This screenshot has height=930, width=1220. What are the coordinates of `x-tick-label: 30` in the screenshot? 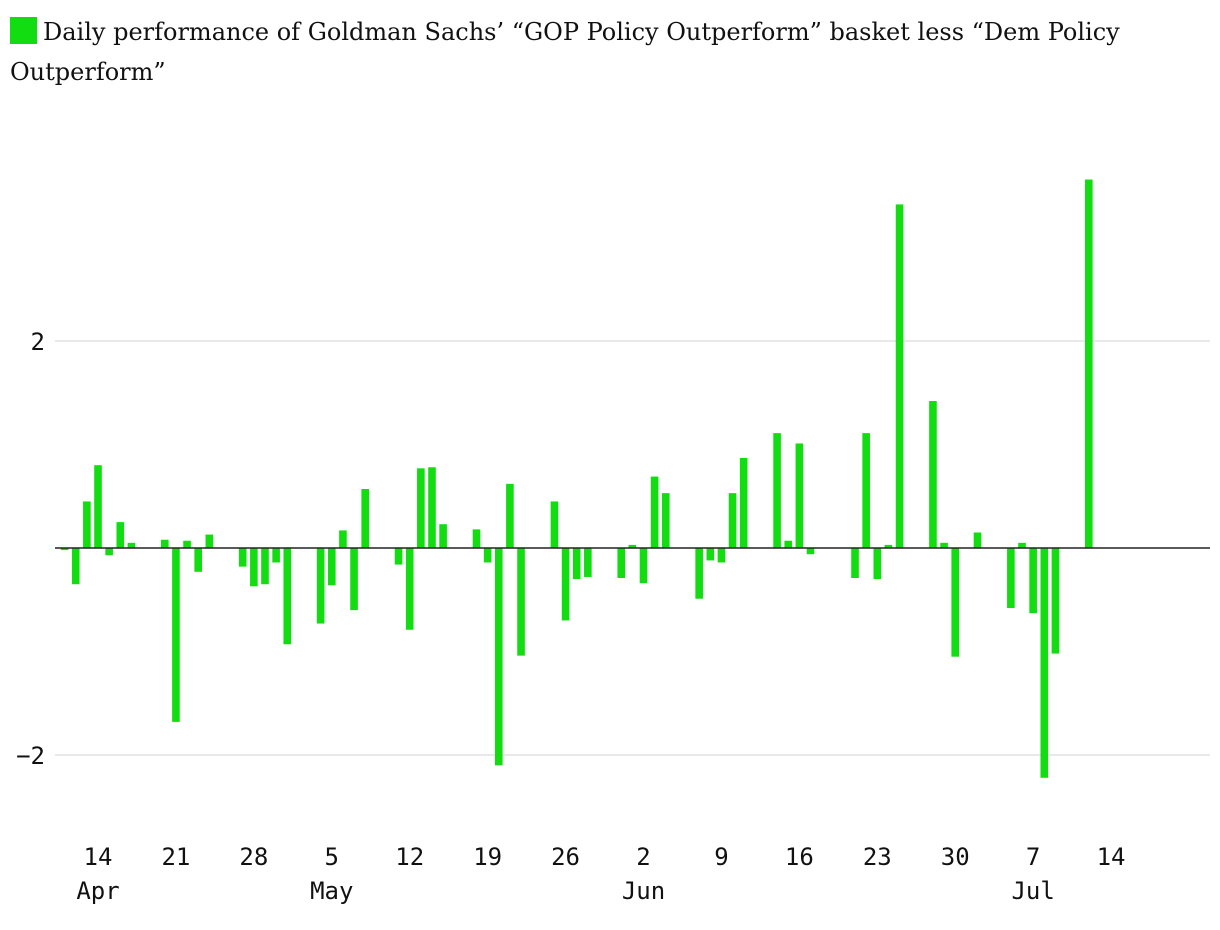 It's located at (955, 857).